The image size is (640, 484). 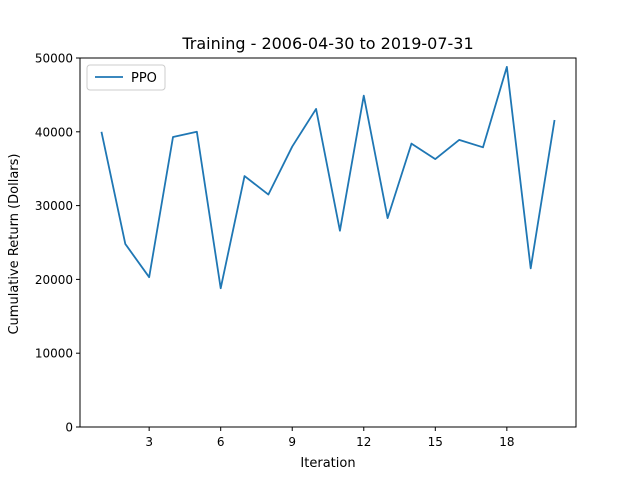 I want to click on y-tick-label: 50000, so click(x=54, y=59).